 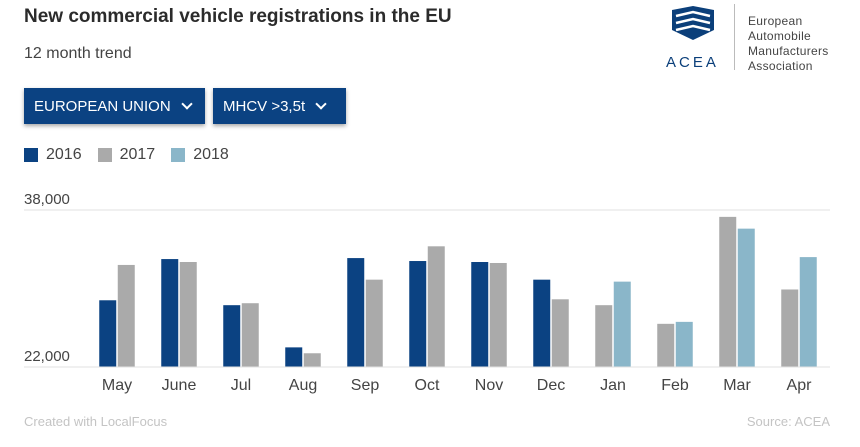 What do you see at coordinates (179, 385) in the screenshot?
I see `x-tick-label: June` at bounding box center [179, 385].